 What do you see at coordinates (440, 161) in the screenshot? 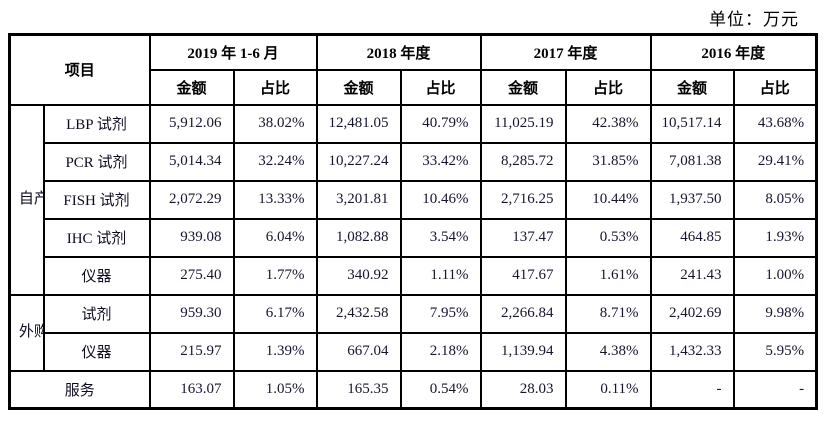
I see `table-cell: 33.42%` at bounding box center [440, 161].